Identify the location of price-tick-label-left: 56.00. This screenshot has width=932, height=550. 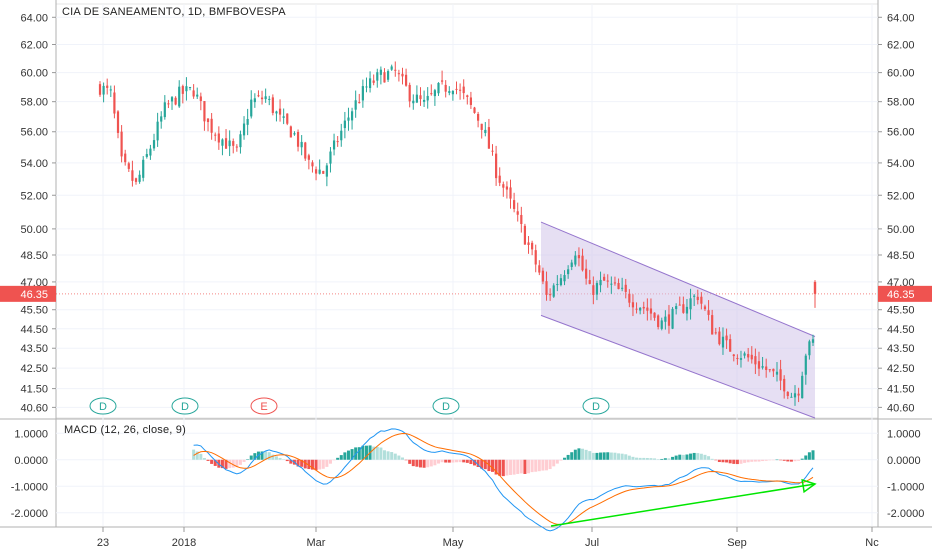
(34, 133).